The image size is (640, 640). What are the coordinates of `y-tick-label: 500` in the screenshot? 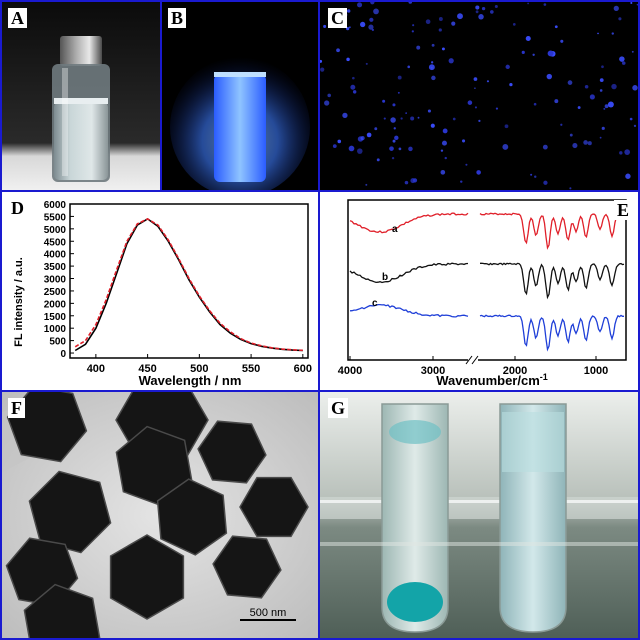 It's located at (57, 342).